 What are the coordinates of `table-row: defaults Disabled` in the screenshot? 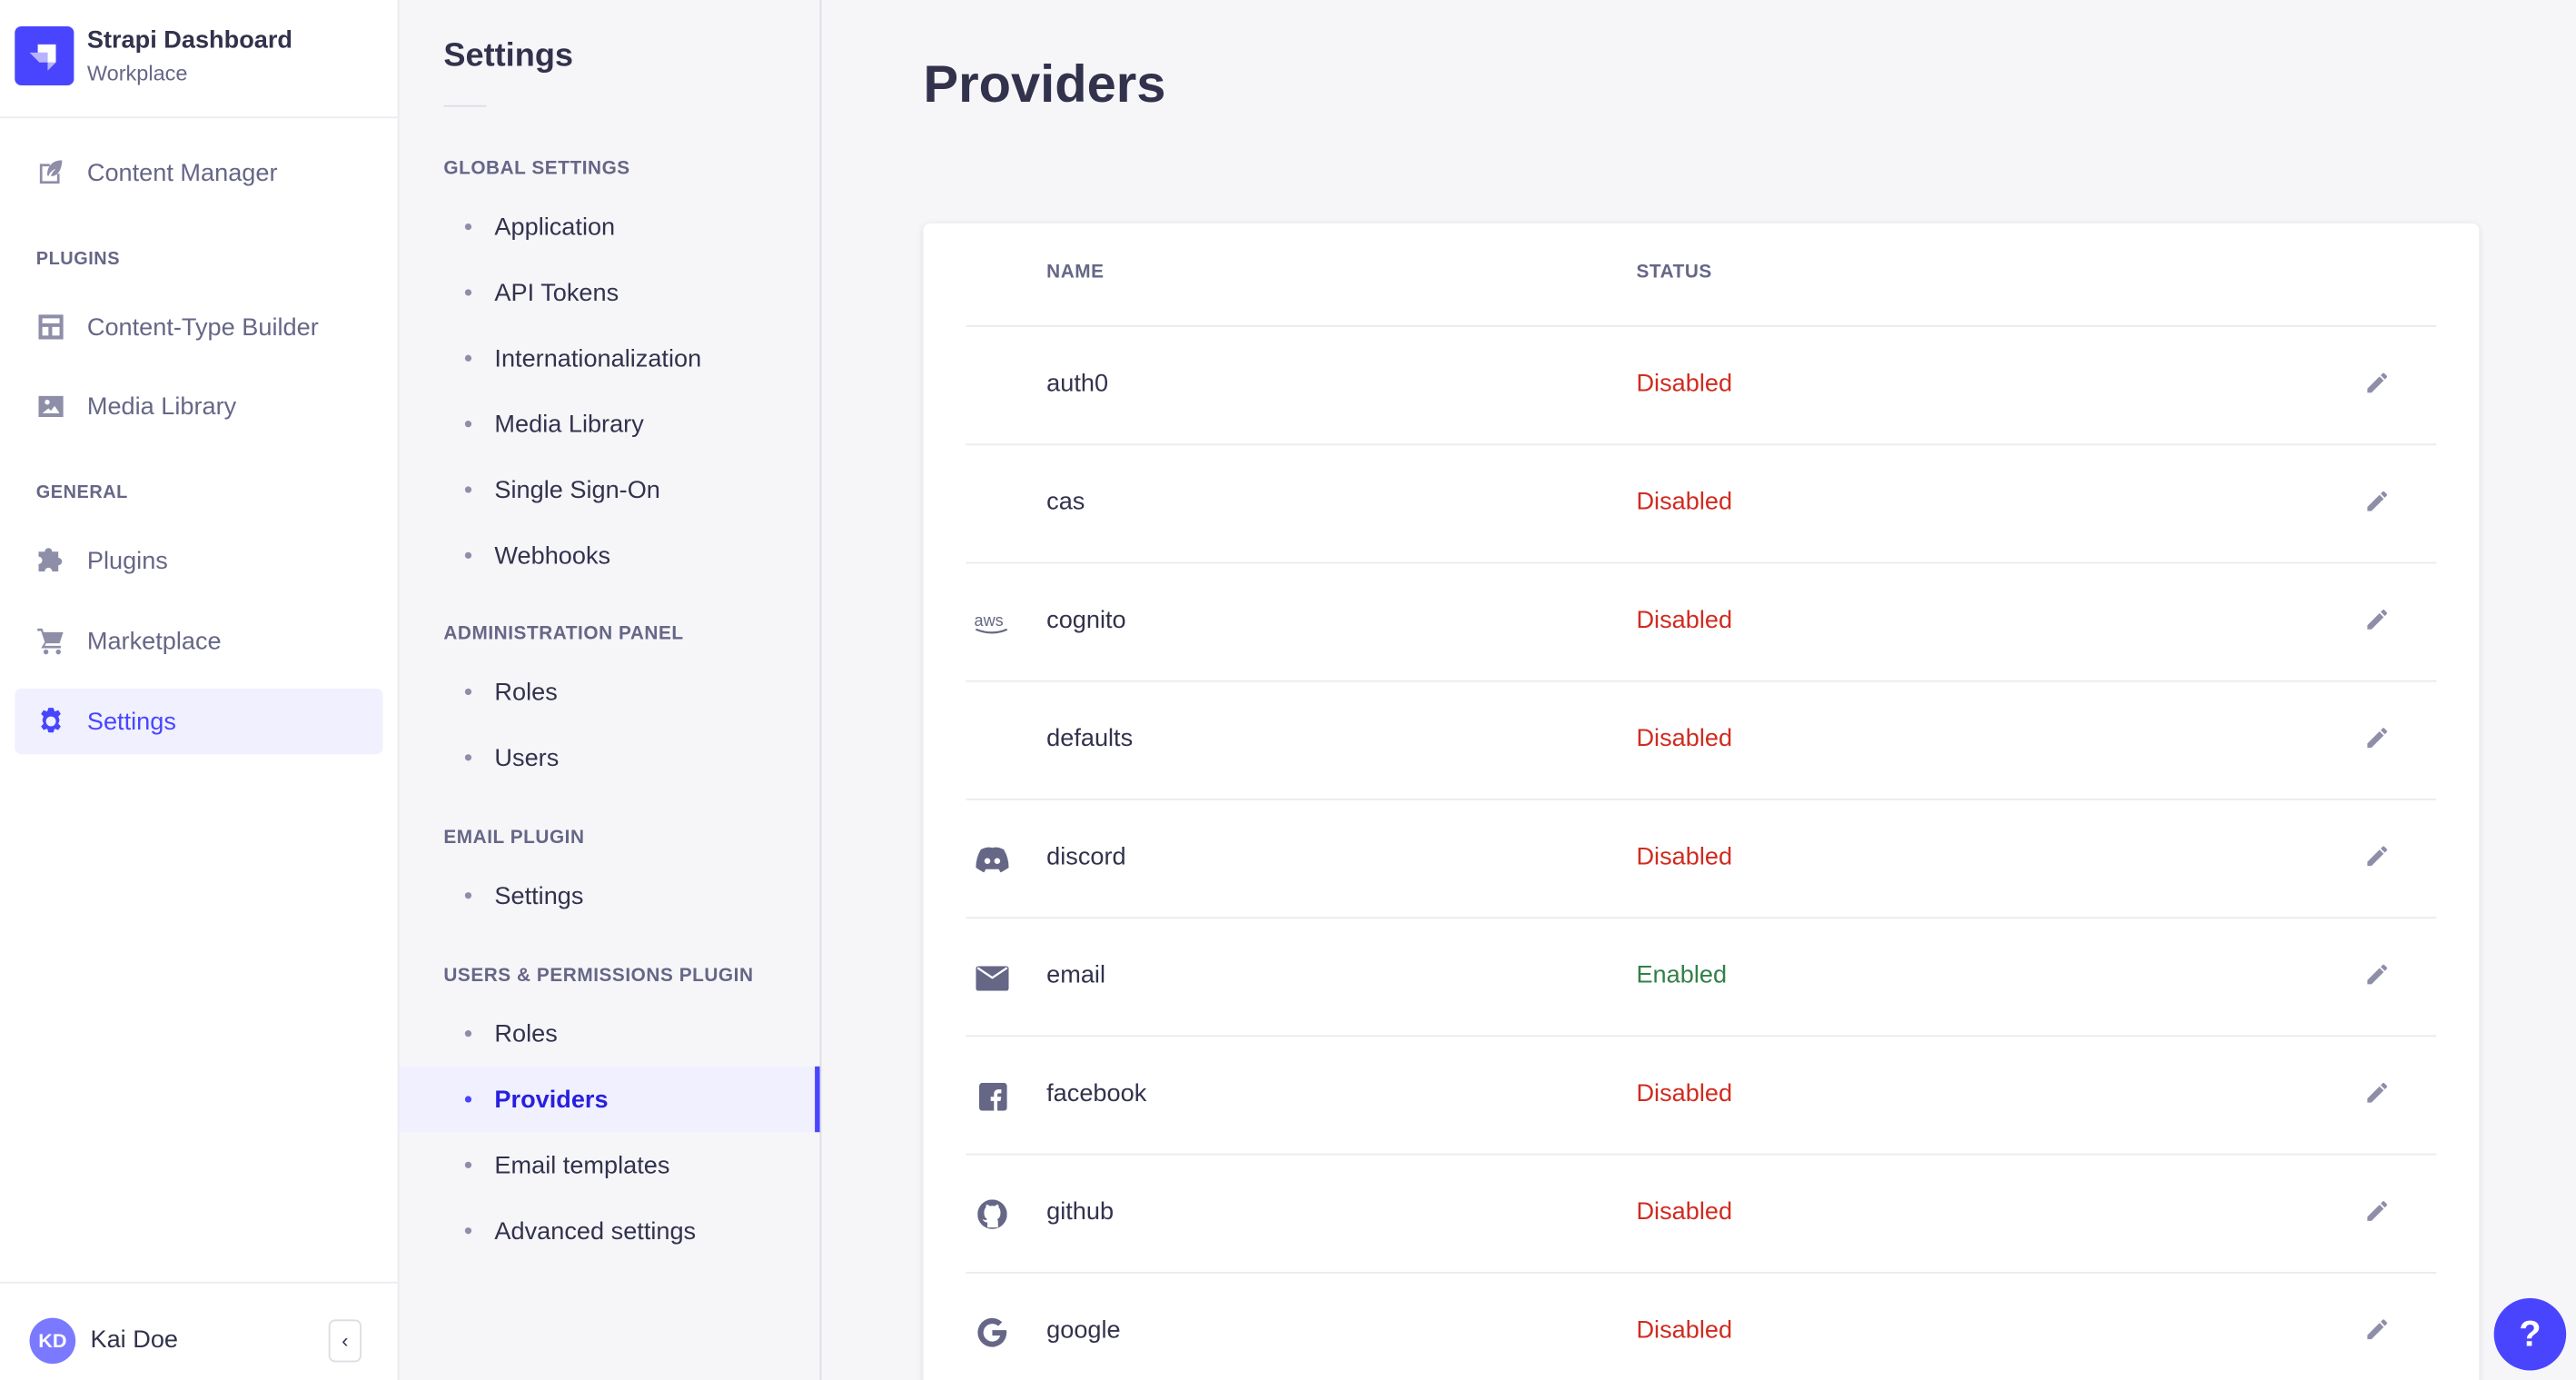 It's located at (1701, 739).